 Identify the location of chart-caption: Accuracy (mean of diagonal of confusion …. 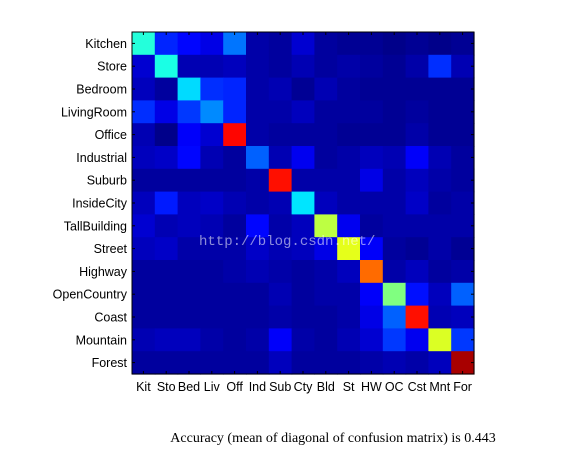
(332, 438).